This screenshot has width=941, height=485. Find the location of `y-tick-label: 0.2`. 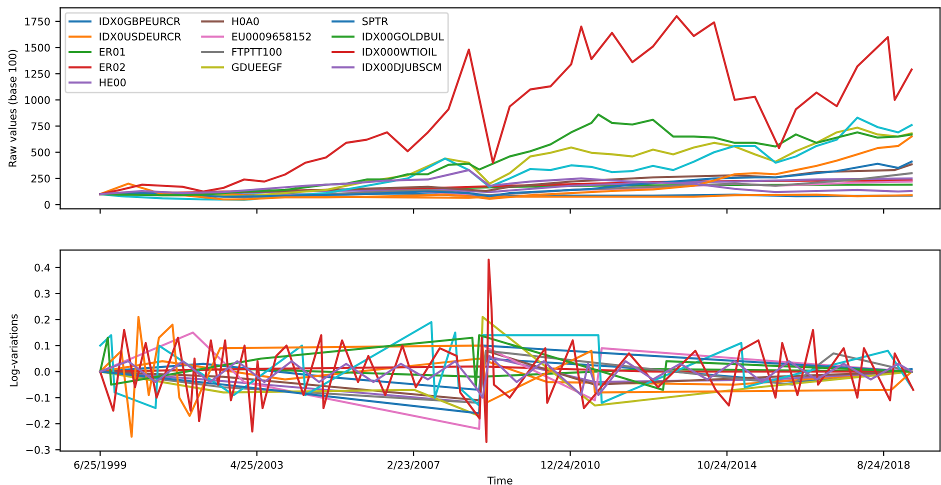

y-tick-label: 0.2 is located at coordinates (42, 320).